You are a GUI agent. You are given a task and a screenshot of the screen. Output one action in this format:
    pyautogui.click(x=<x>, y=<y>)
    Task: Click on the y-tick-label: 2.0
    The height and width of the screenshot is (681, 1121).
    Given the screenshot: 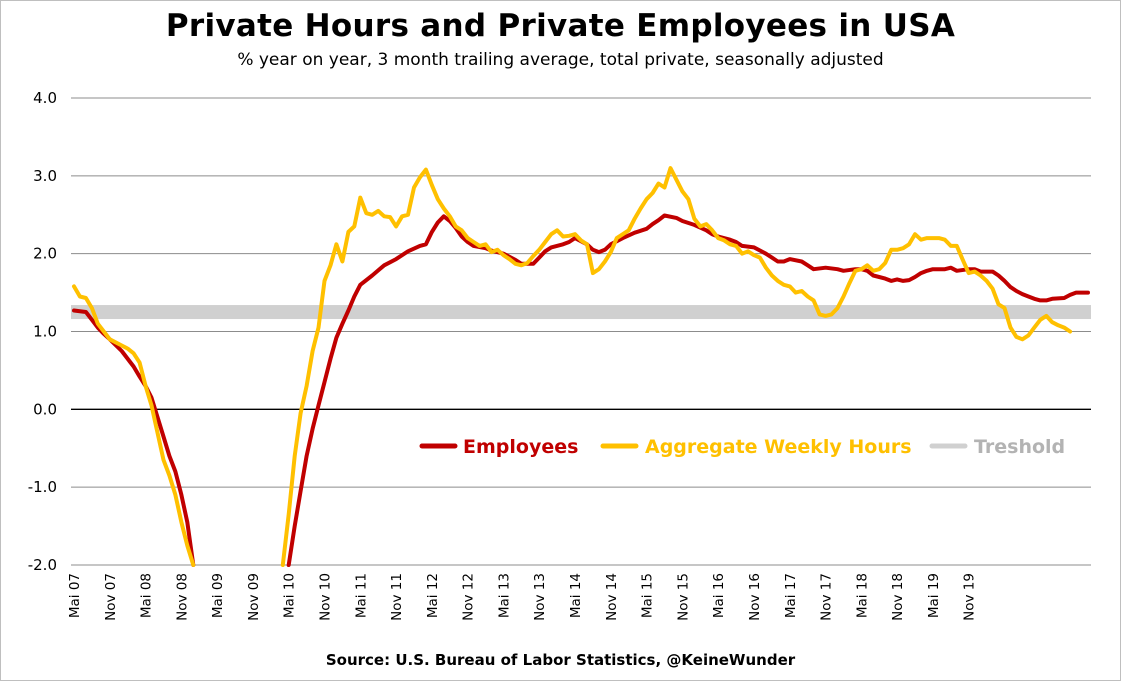 What is the action you would take?
    pyautogui.click(x=45, y=254)
    